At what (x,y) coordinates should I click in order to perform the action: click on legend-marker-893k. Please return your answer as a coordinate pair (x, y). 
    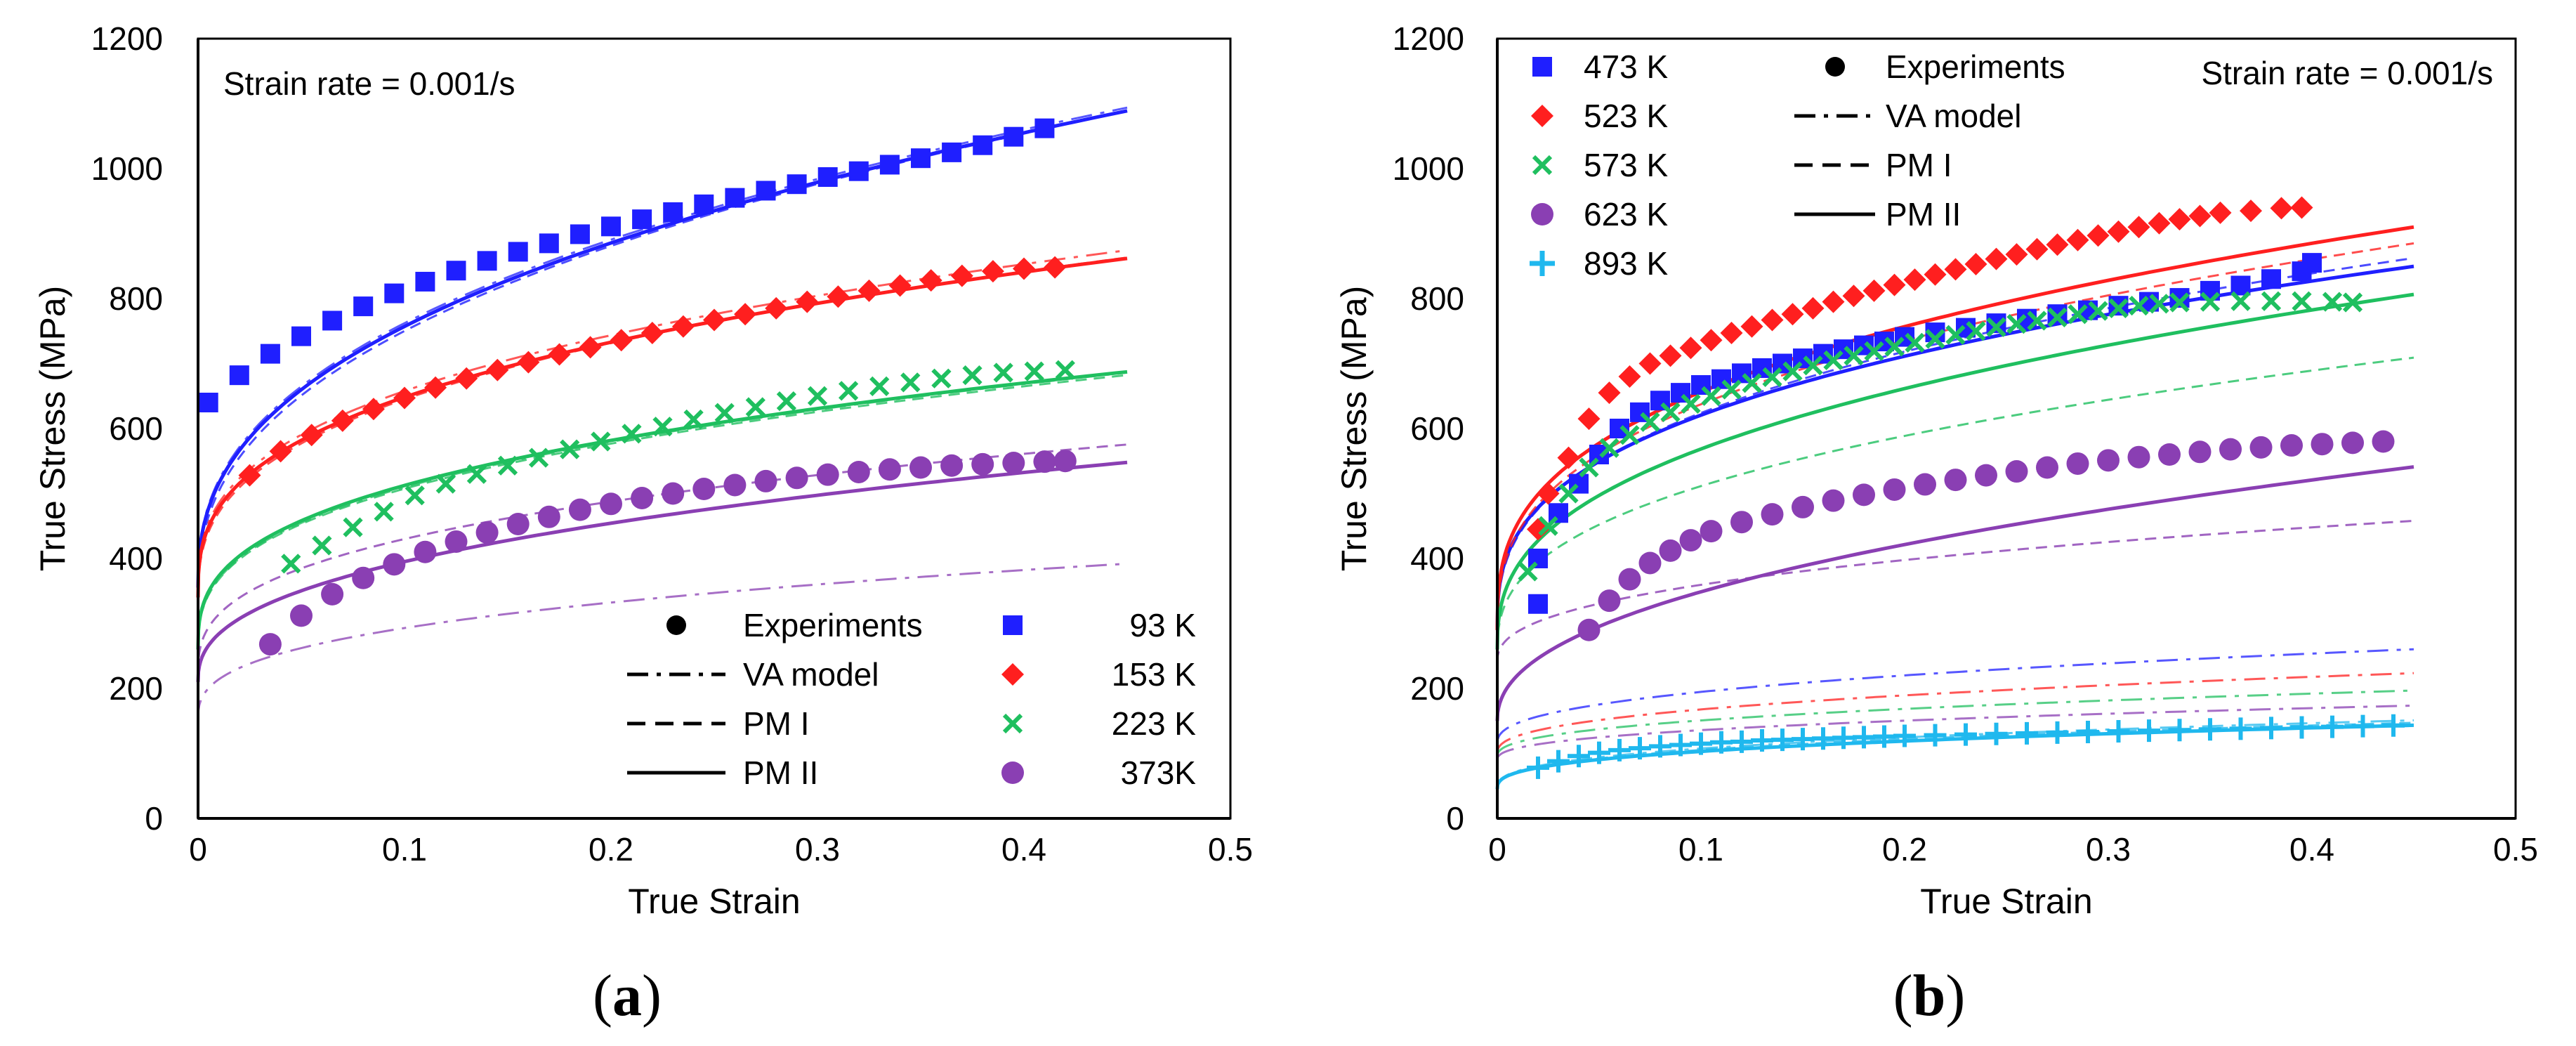
    Looking at the image, I should click on (1542, 263).